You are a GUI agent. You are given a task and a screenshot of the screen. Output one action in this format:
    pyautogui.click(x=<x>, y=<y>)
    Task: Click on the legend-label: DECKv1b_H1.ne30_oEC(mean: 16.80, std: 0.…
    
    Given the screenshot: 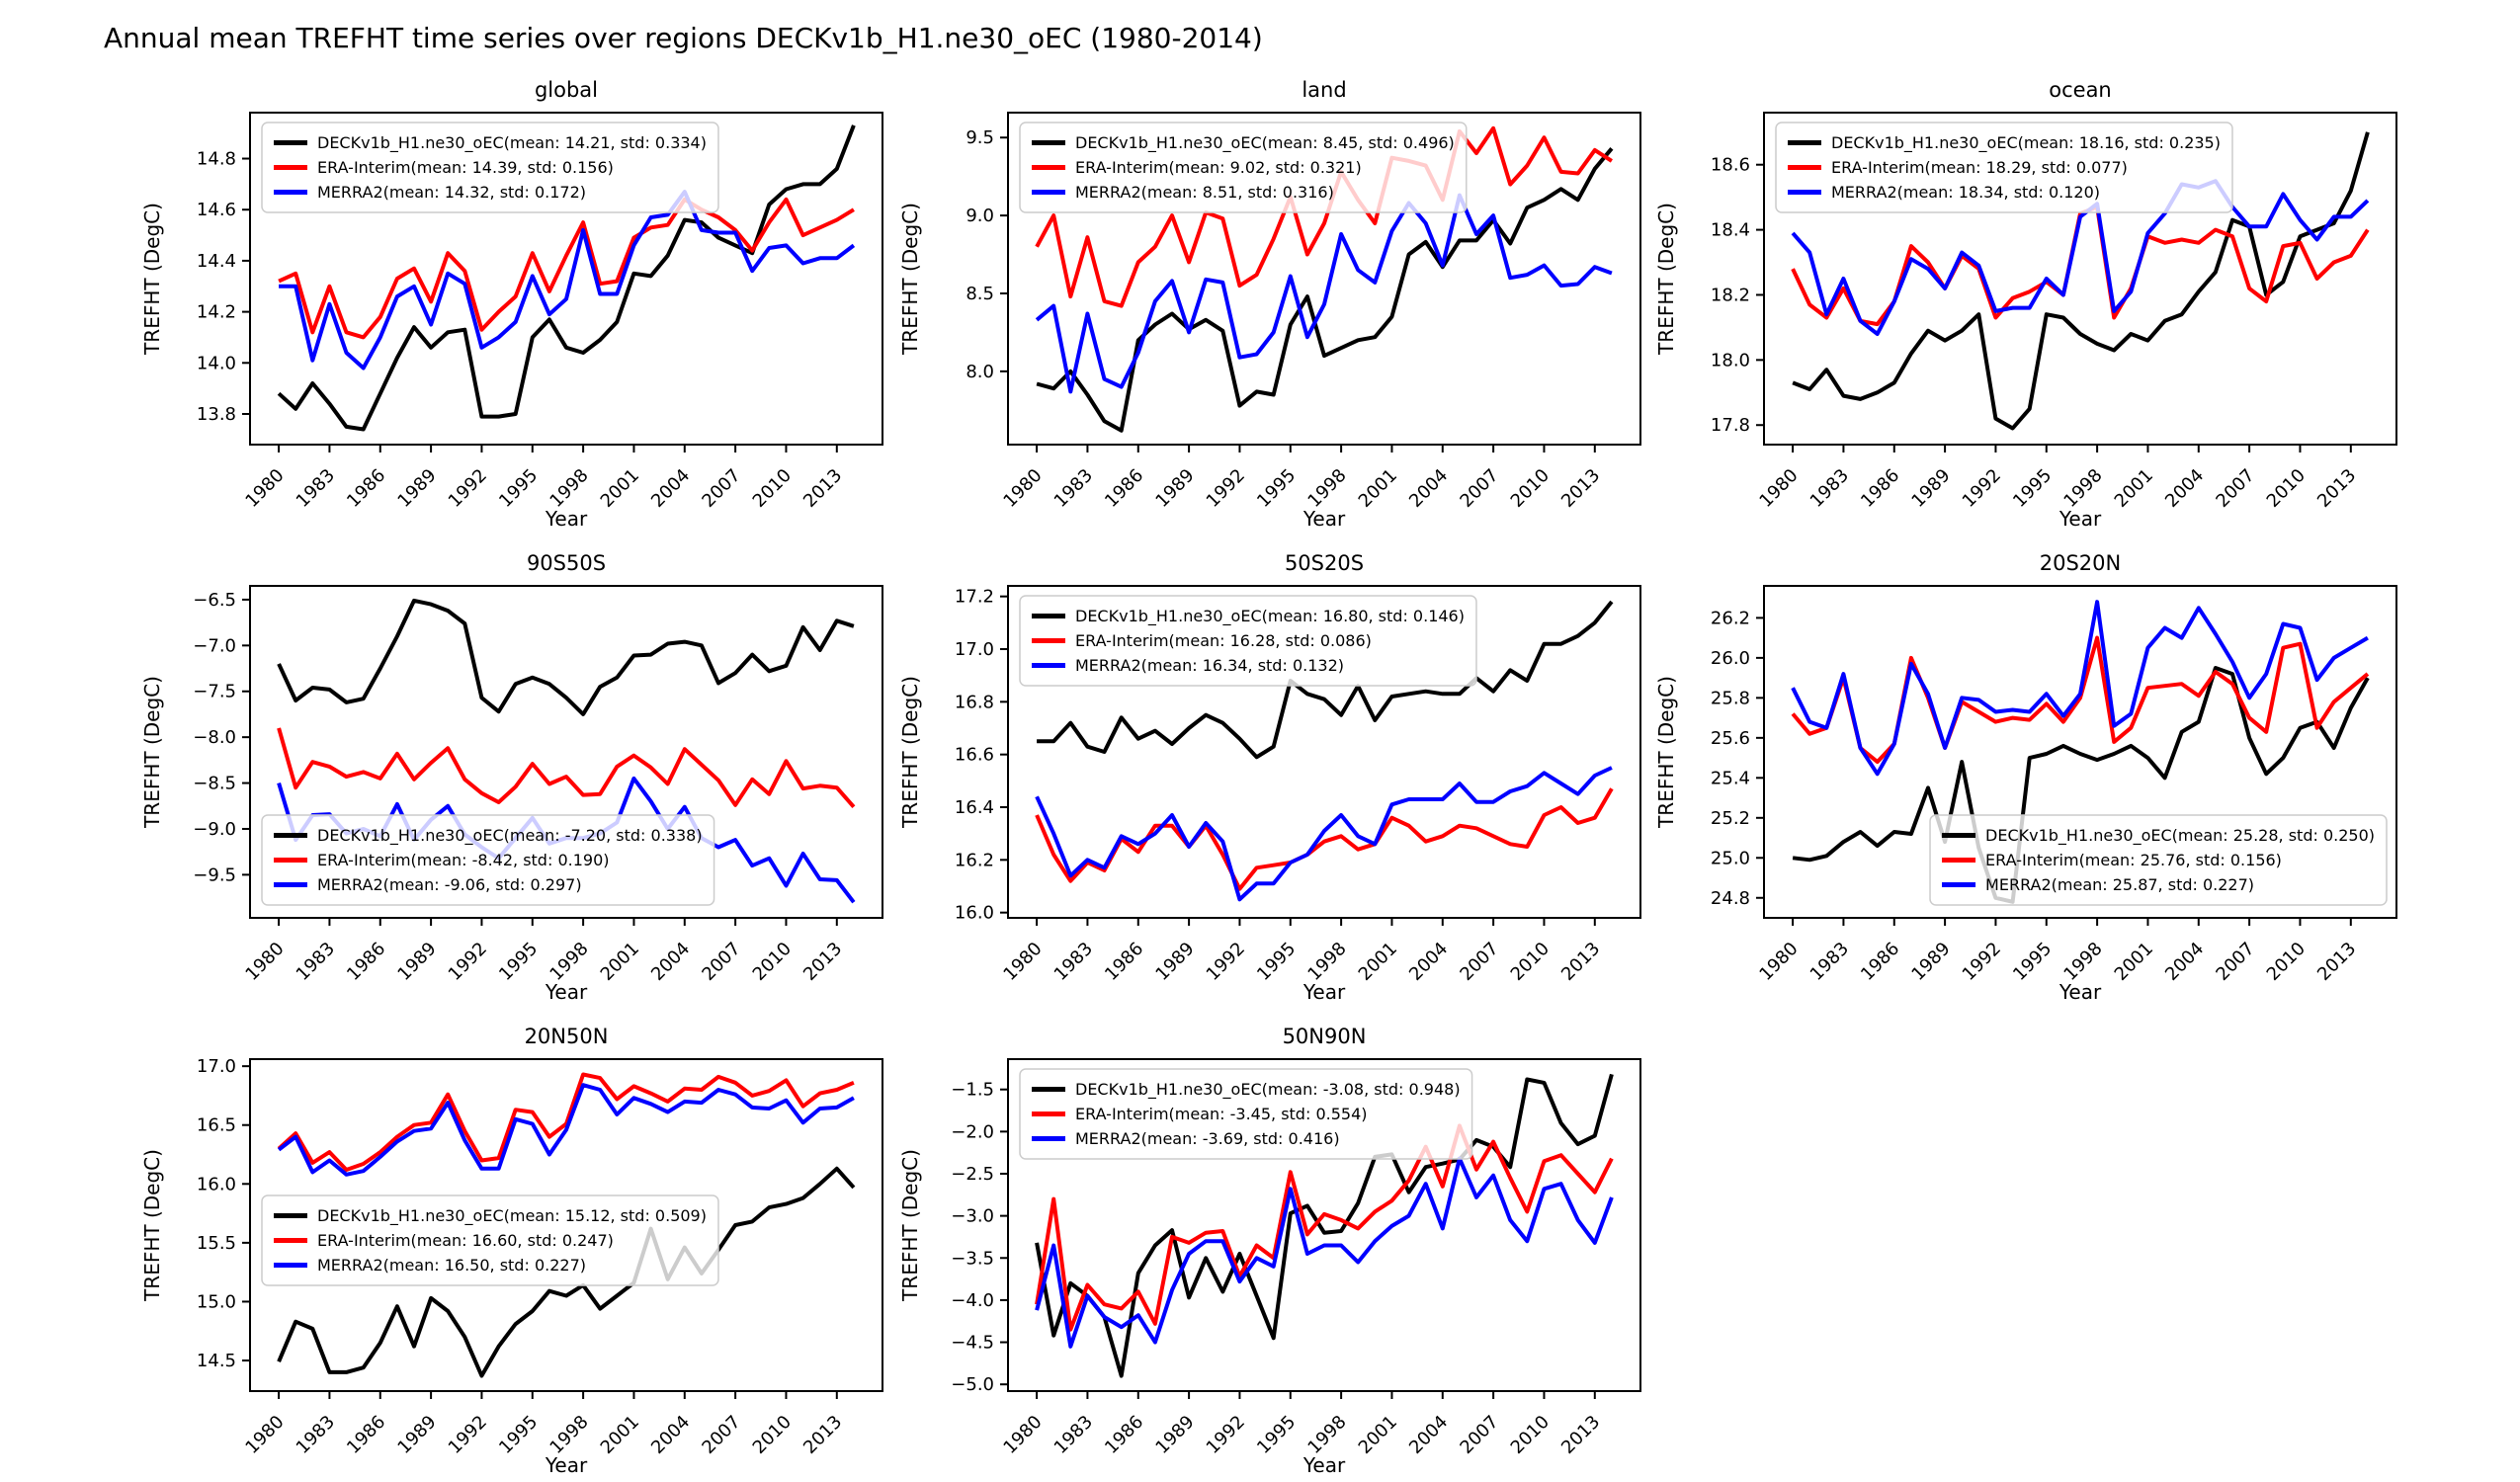 What is the action you would take?
    pyautogui.click(x=1270, y=616)
    